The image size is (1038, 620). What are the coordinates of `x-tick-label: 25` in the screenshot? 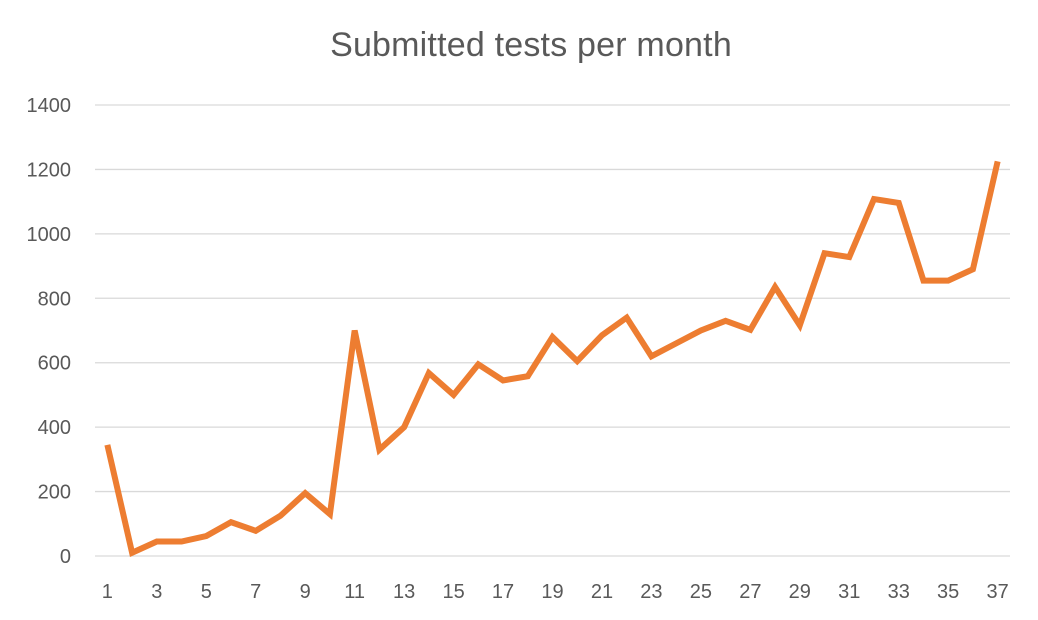 It's located at (701, 592).